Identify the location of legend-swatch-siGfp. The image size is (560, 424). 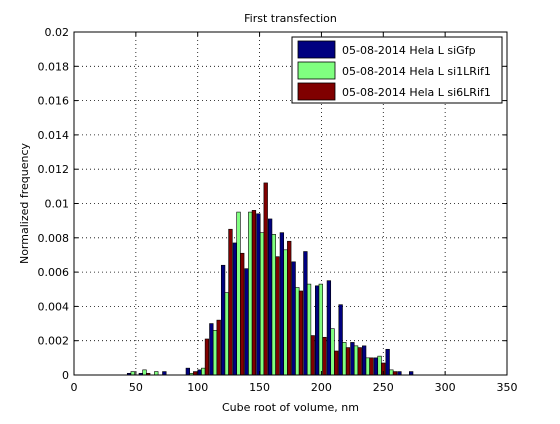
(316, 49).